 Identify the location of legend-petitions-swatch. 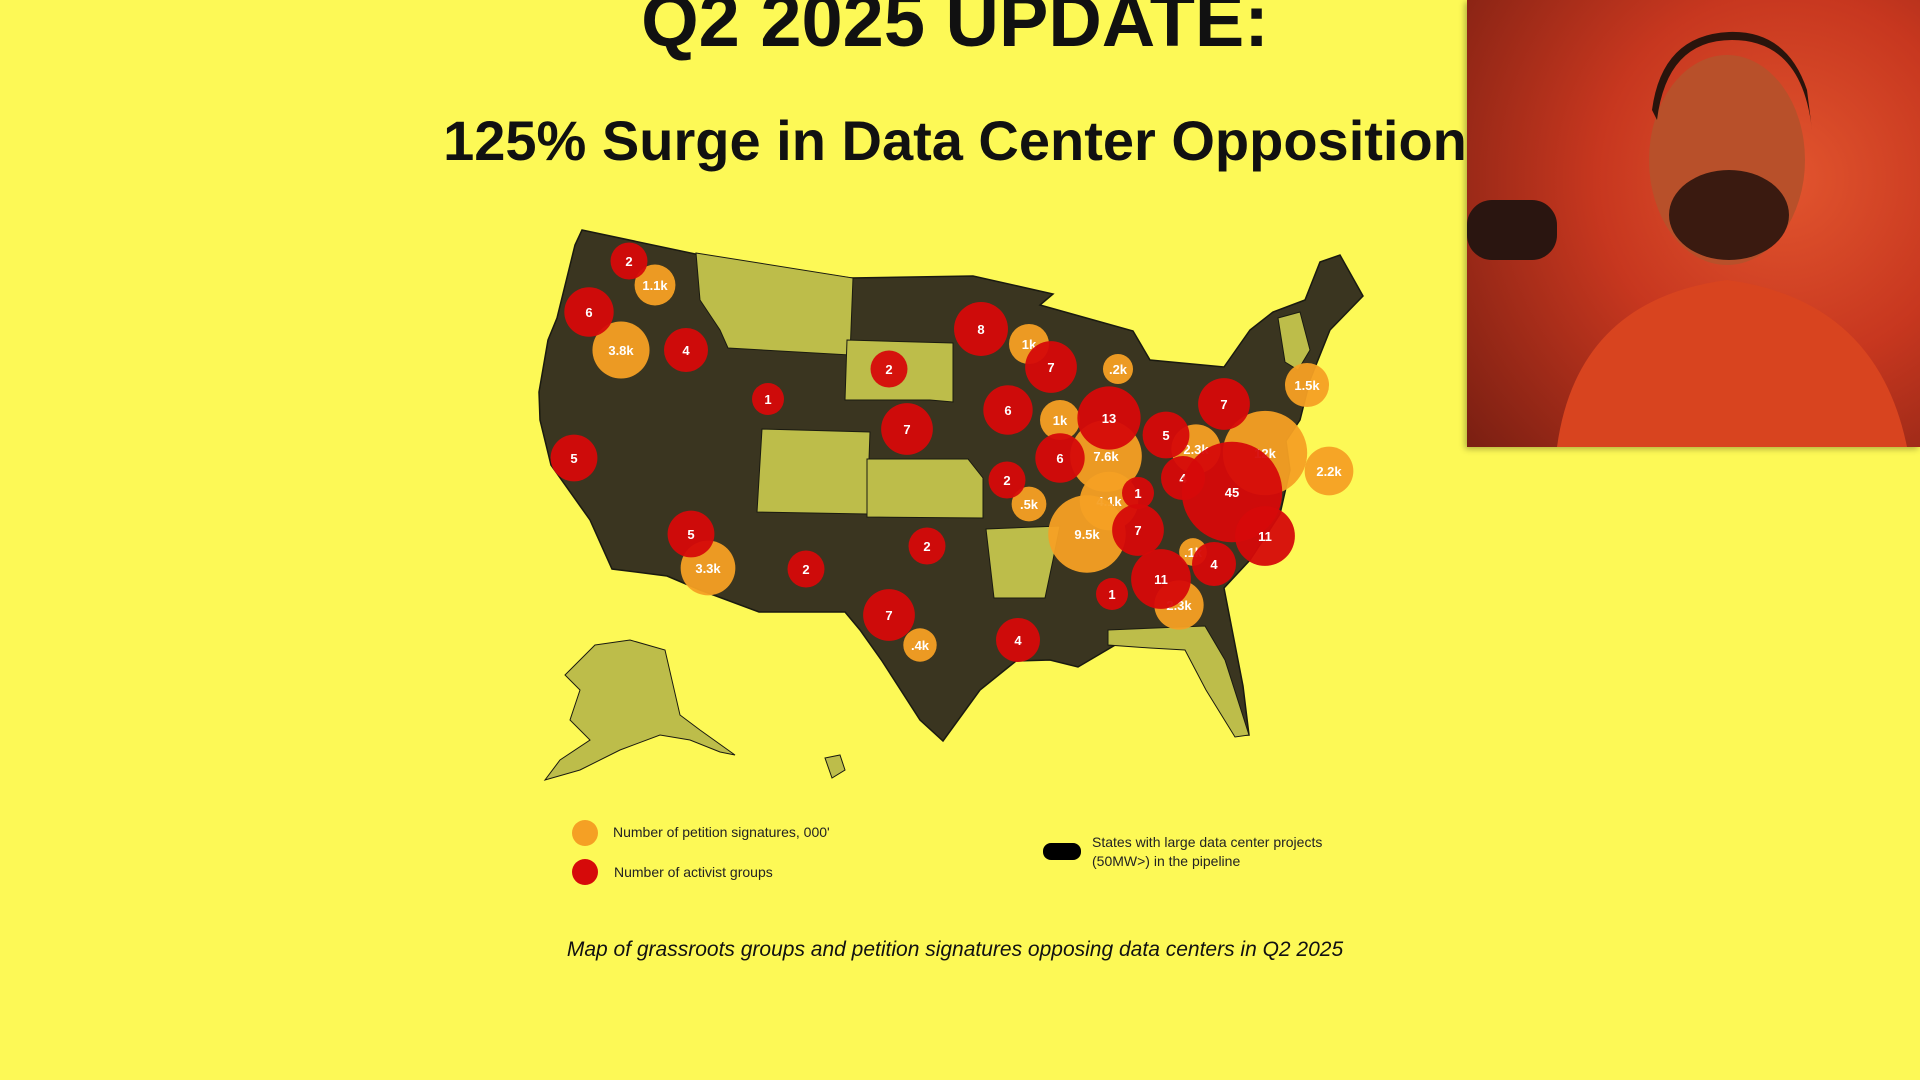
(585, 833).